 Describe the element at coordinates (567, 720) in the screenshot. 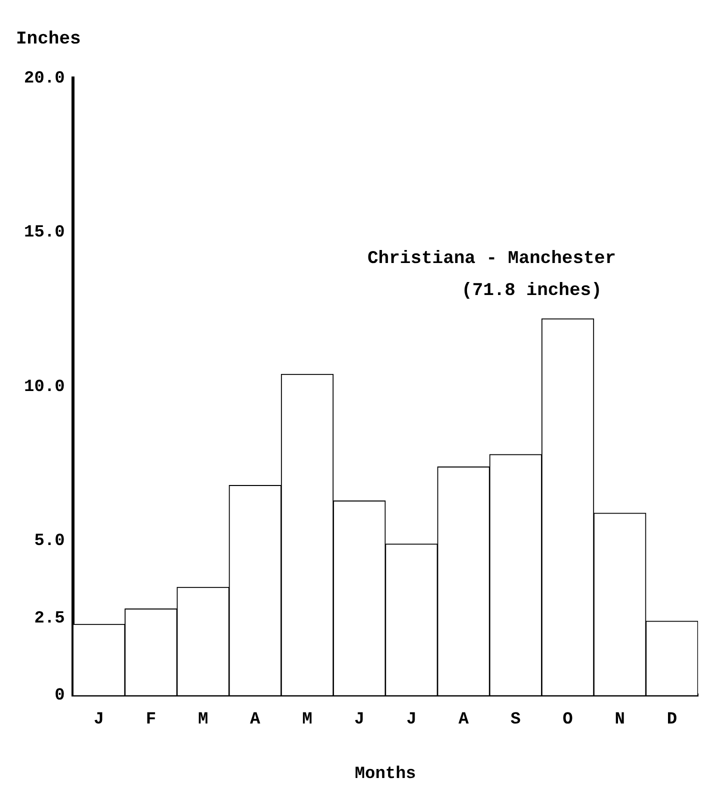

I see `x-tick-label: O` at that location.